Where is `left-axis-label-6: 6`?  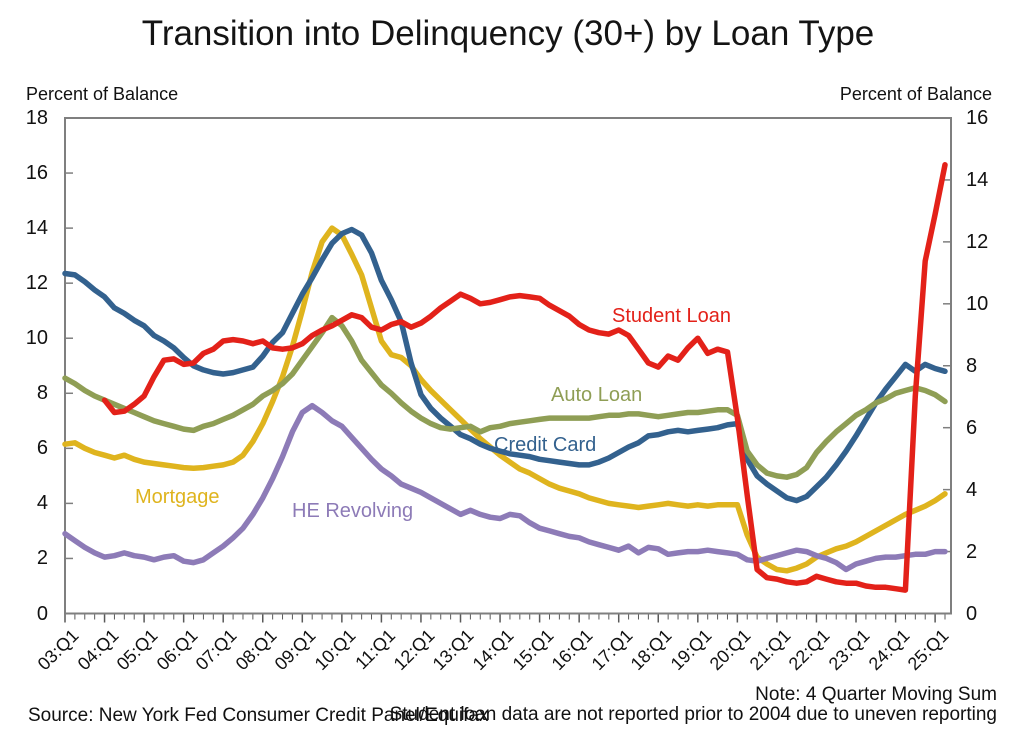
left-axis-label-6: 6 is located at coordinates (42, 448).